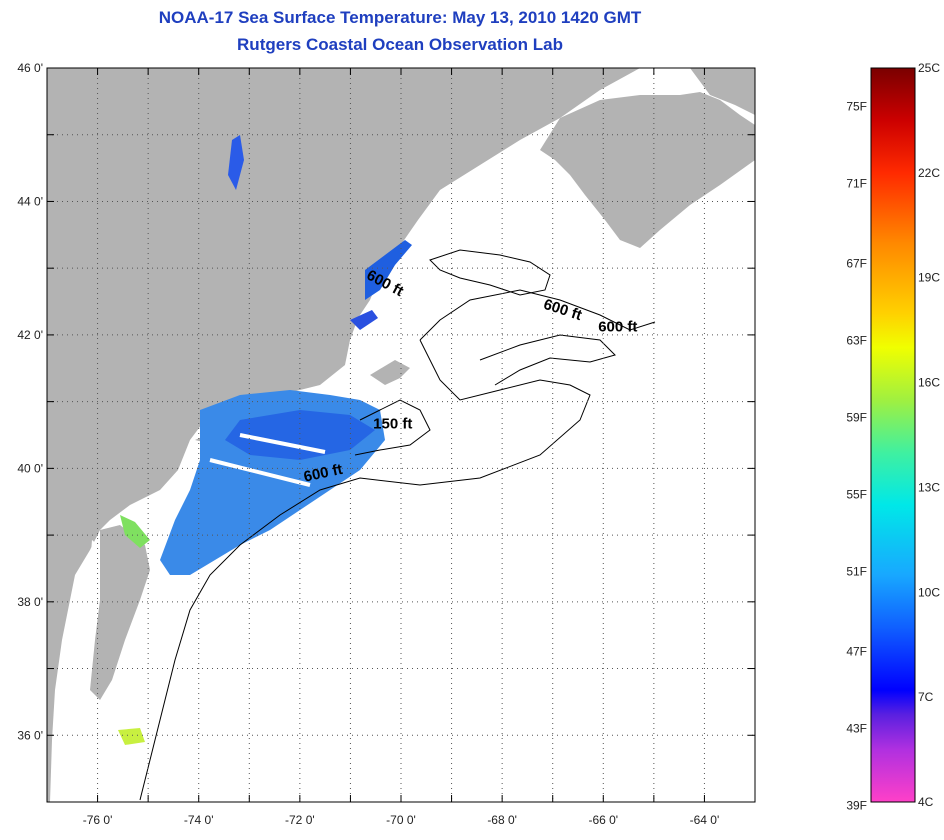 Image resolution: width=944 pixels, height=840 pixels. Describe the element at coordinates (30, 602) in the screenshot. I see `lat-tick-label: 38 0'` at that location.